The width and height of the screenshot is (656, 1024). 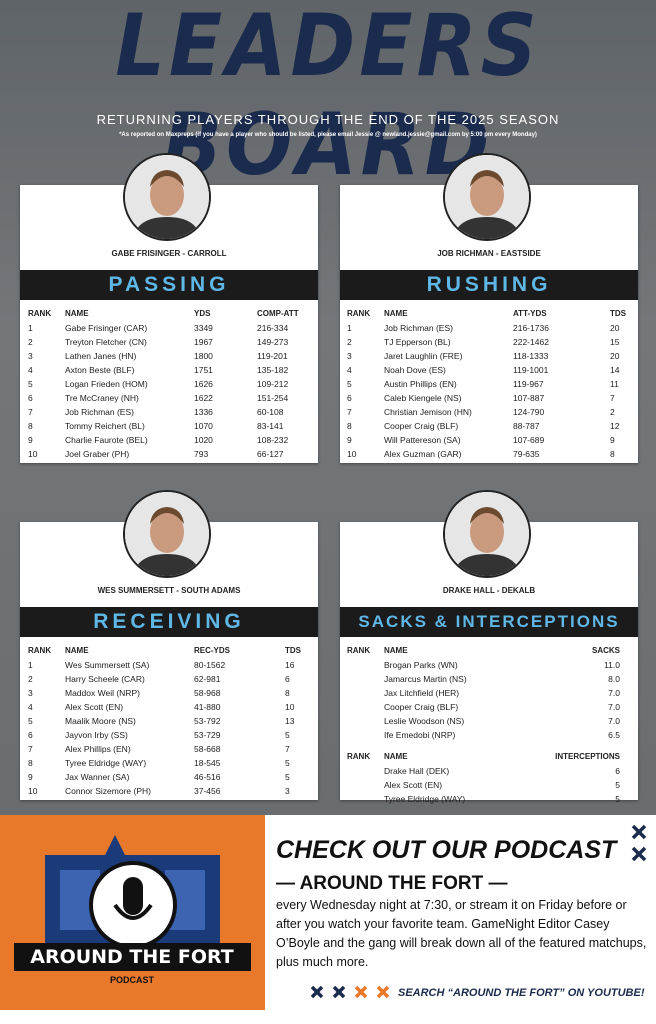 I want to click on table-cell: Alex Guzman (GAR), so click(x=423, y=454).